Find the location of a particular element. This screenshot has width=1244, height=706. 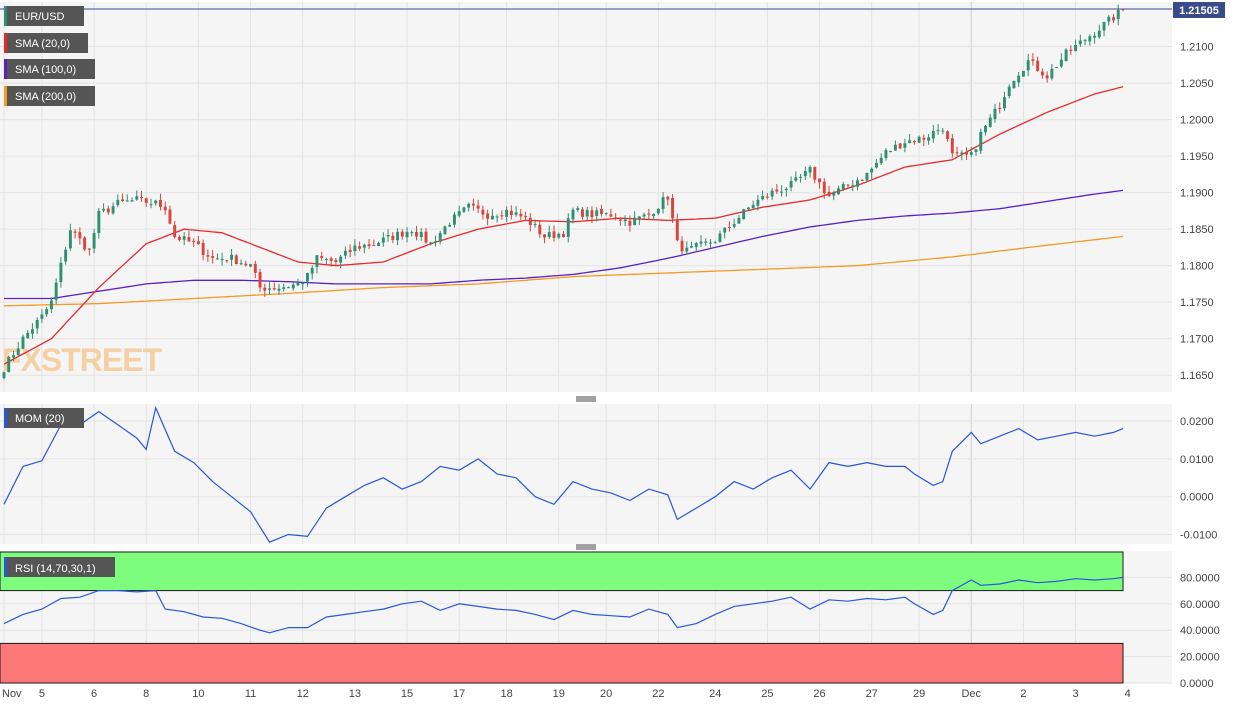

date-tick-label: 26 is located at coordinates (819, 694).